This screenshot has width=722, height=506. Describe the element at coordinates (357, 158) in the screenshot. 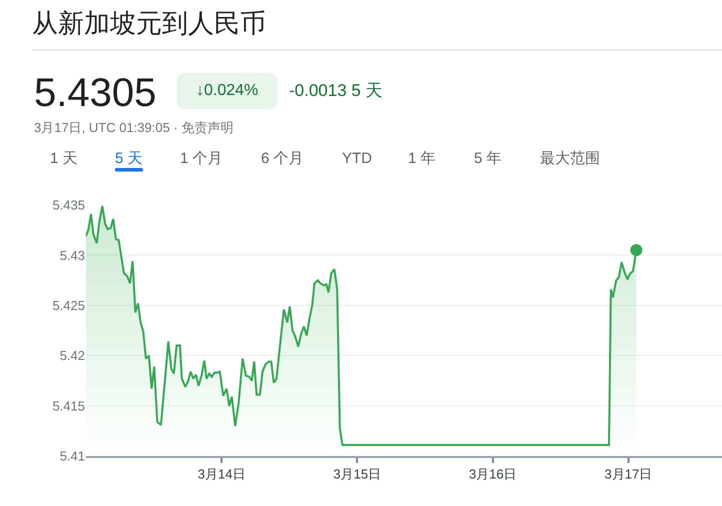

I see `text: YTD` at that location.